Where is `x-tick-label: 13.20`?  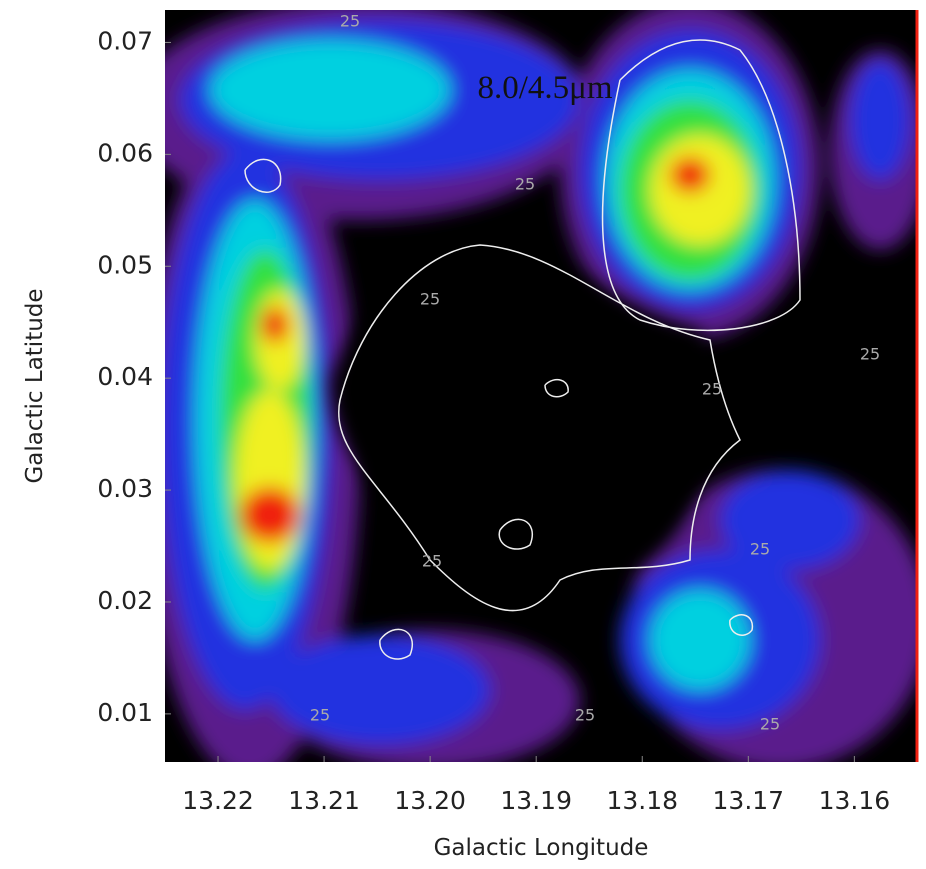 x-tick-label: 13.20 is located at coordinates (430, 800).